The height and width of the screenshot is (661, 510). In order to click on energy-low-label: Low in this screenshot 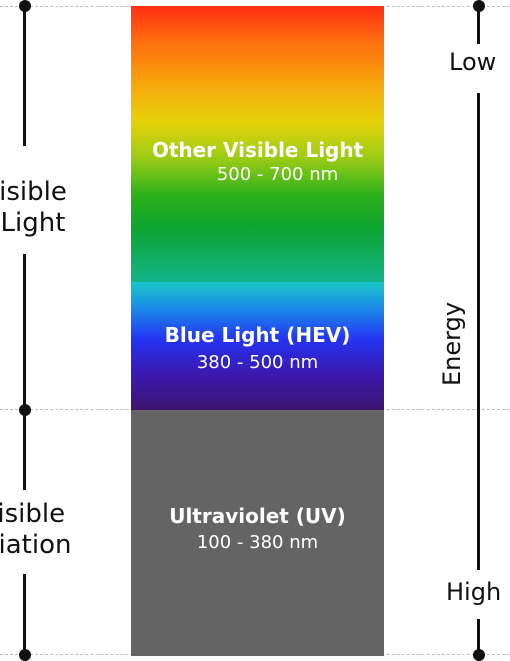, I will do `click(473, 62)`.